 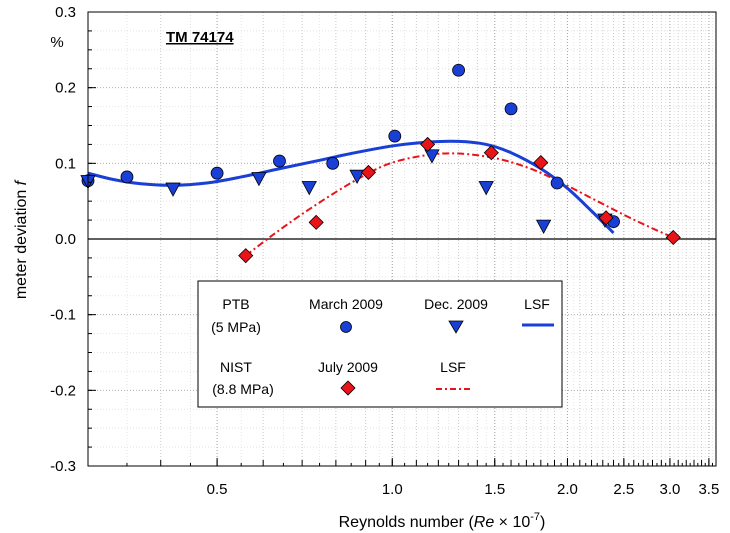 I want to click on x-axis-title-post: ), so click(x=542, y=522).